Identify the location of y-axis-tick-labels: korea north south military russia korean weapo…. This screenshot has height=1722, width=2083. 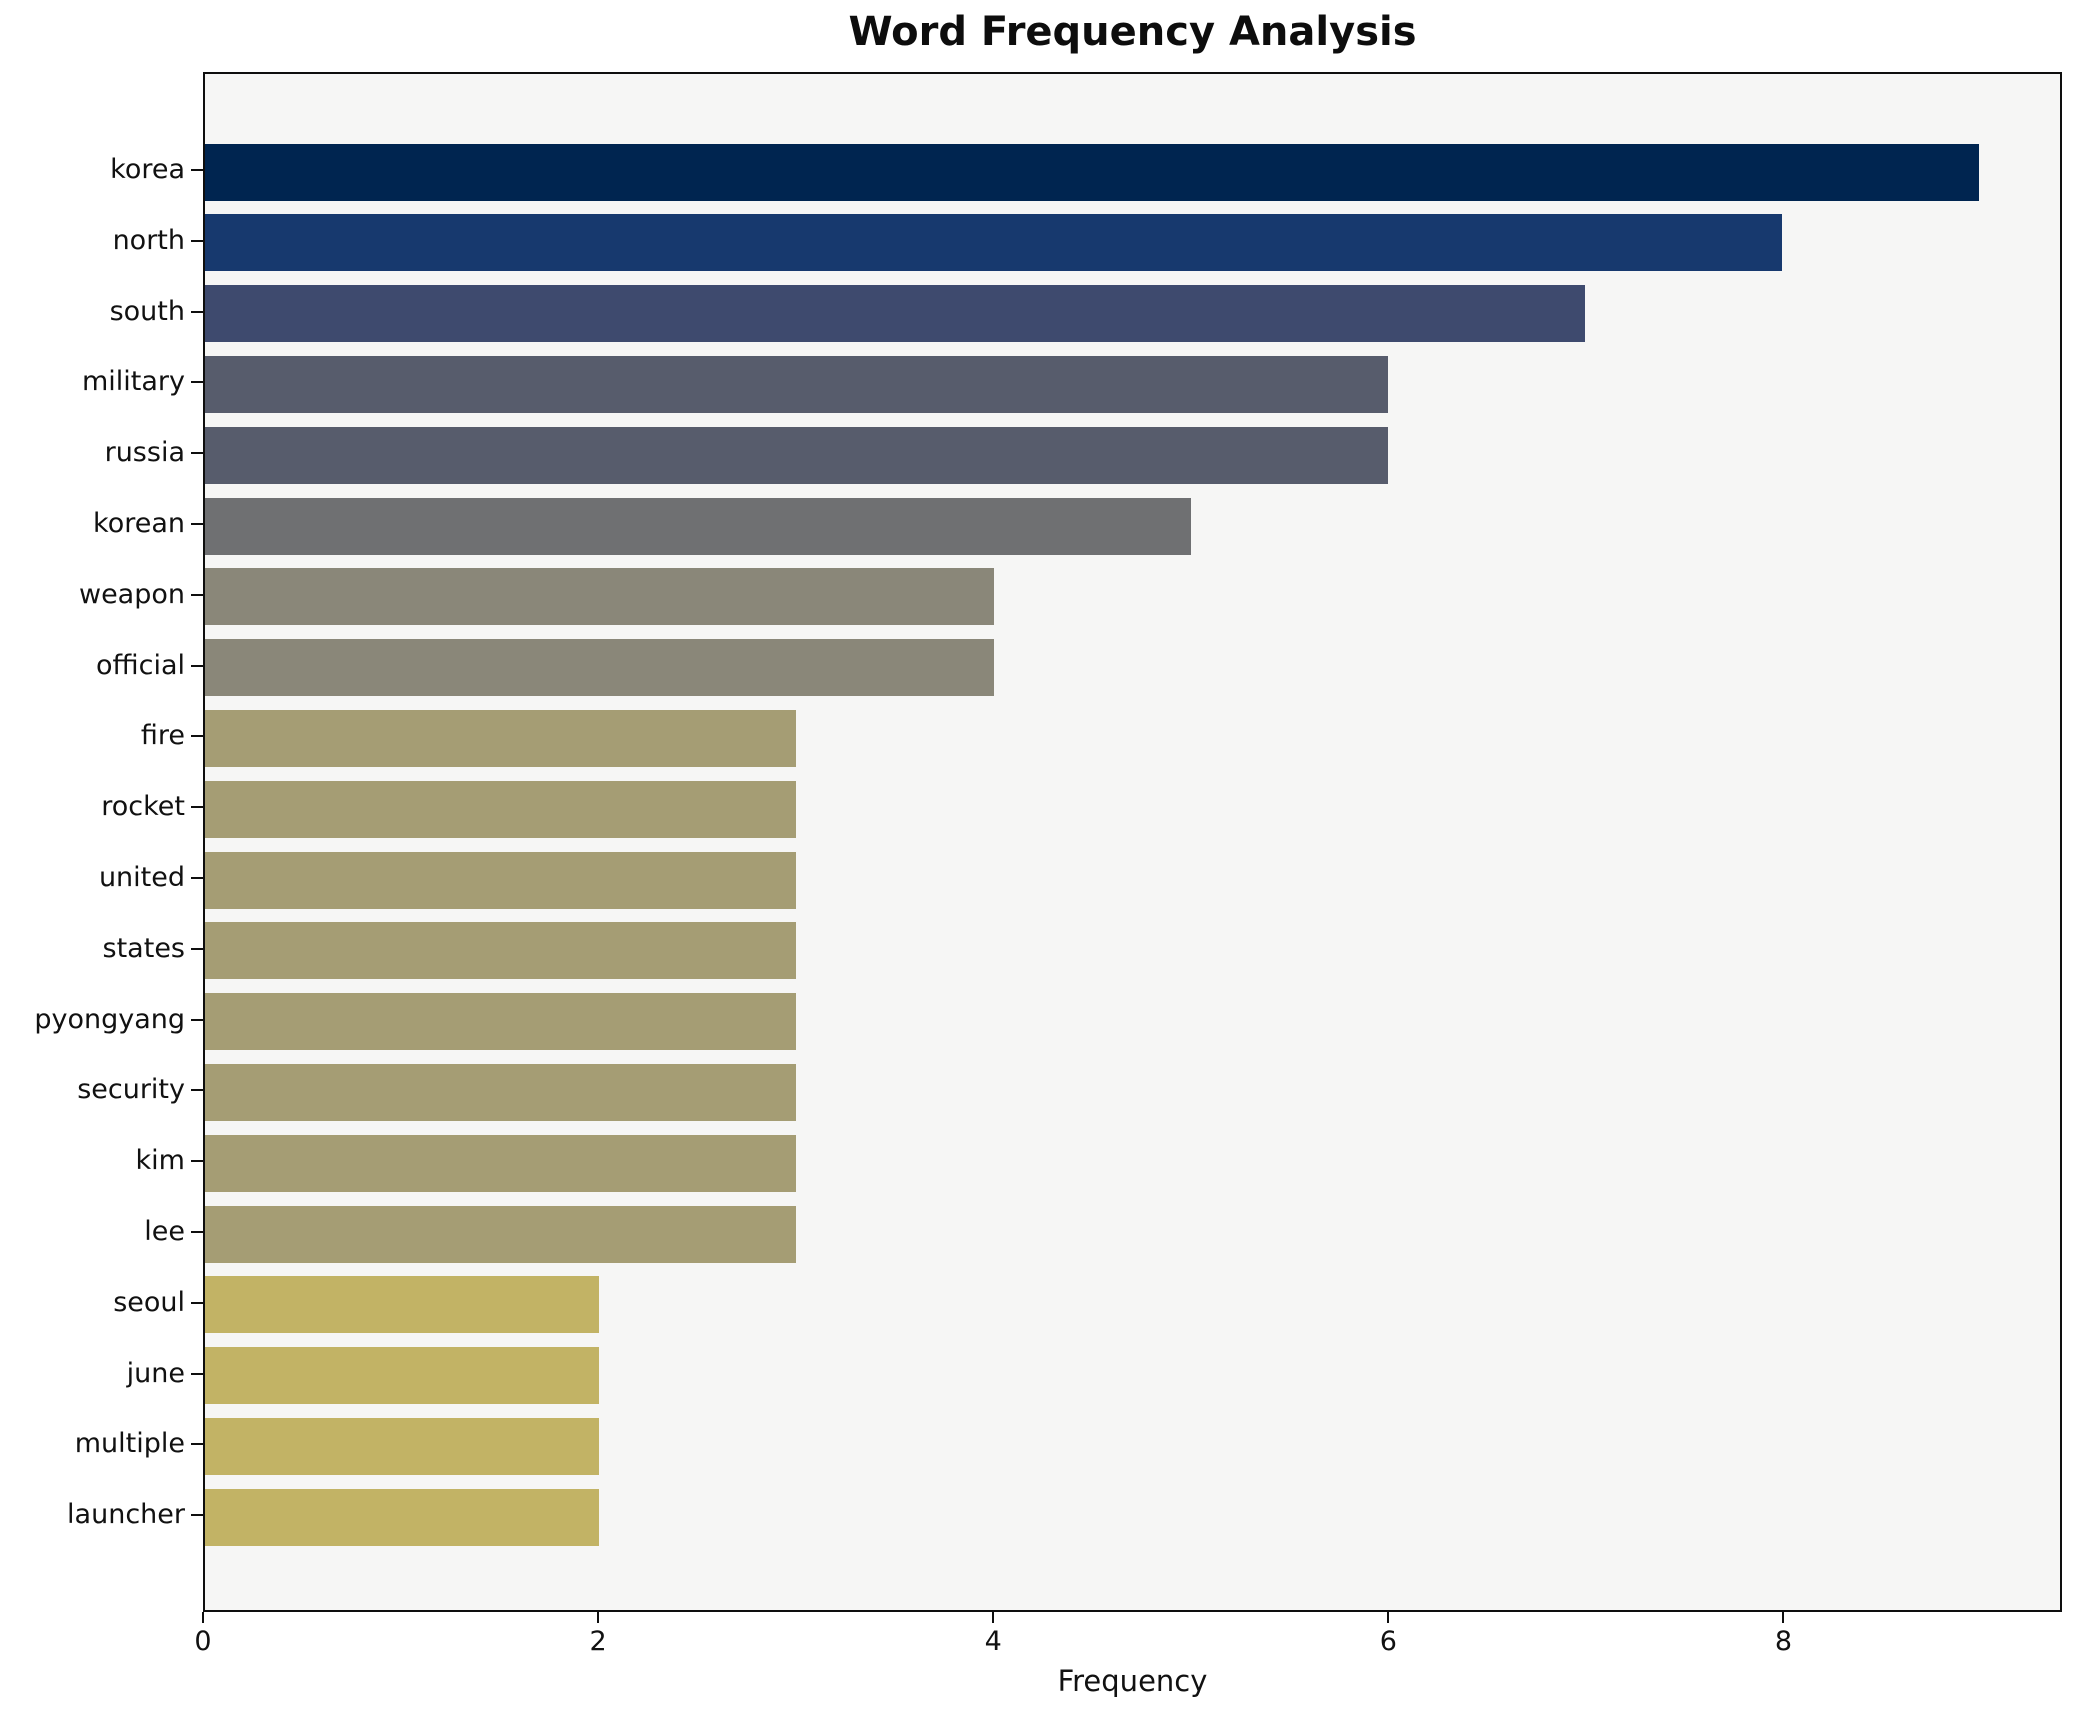
(92, 842).